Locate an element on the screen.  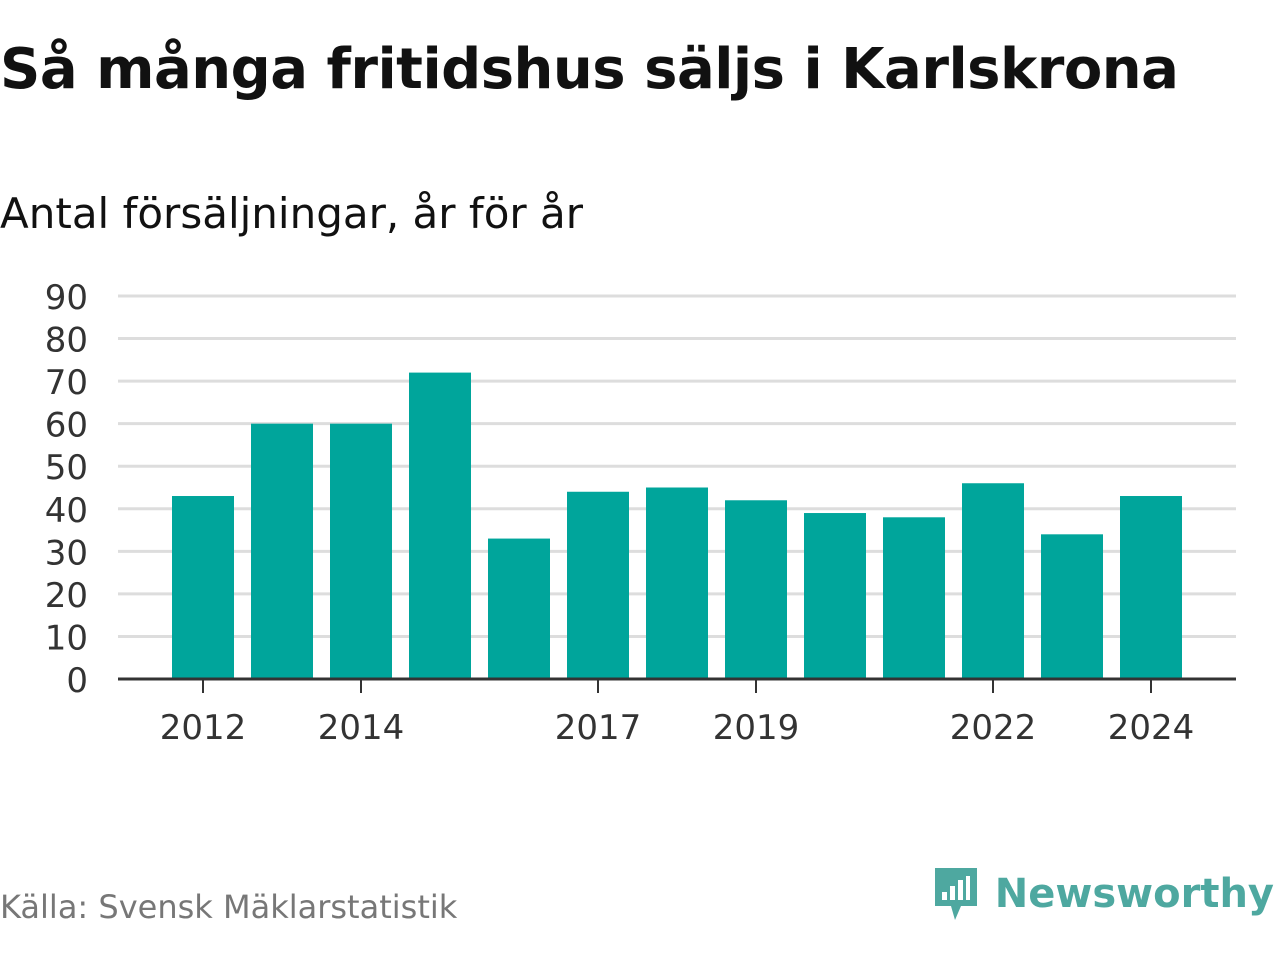
x-tick-label: 2022 is located at coordinates (993, 728).